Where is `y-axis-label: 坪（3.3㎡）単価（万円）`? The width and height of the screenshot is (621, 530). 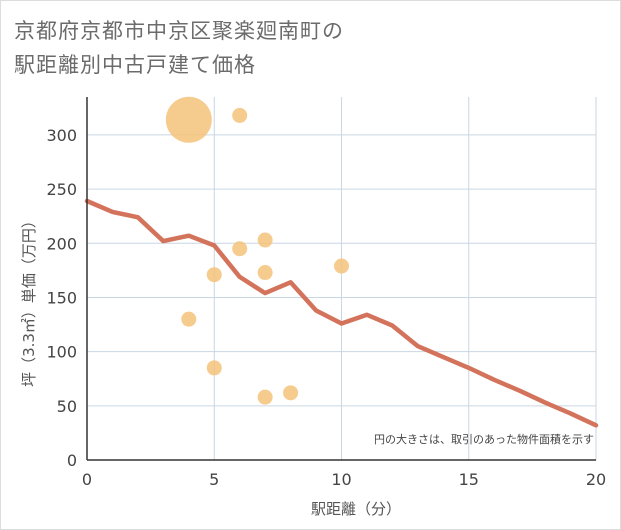 y-axis-label: 坪（3.3㎡）単価（万円） is located at coordinates (29, 300).